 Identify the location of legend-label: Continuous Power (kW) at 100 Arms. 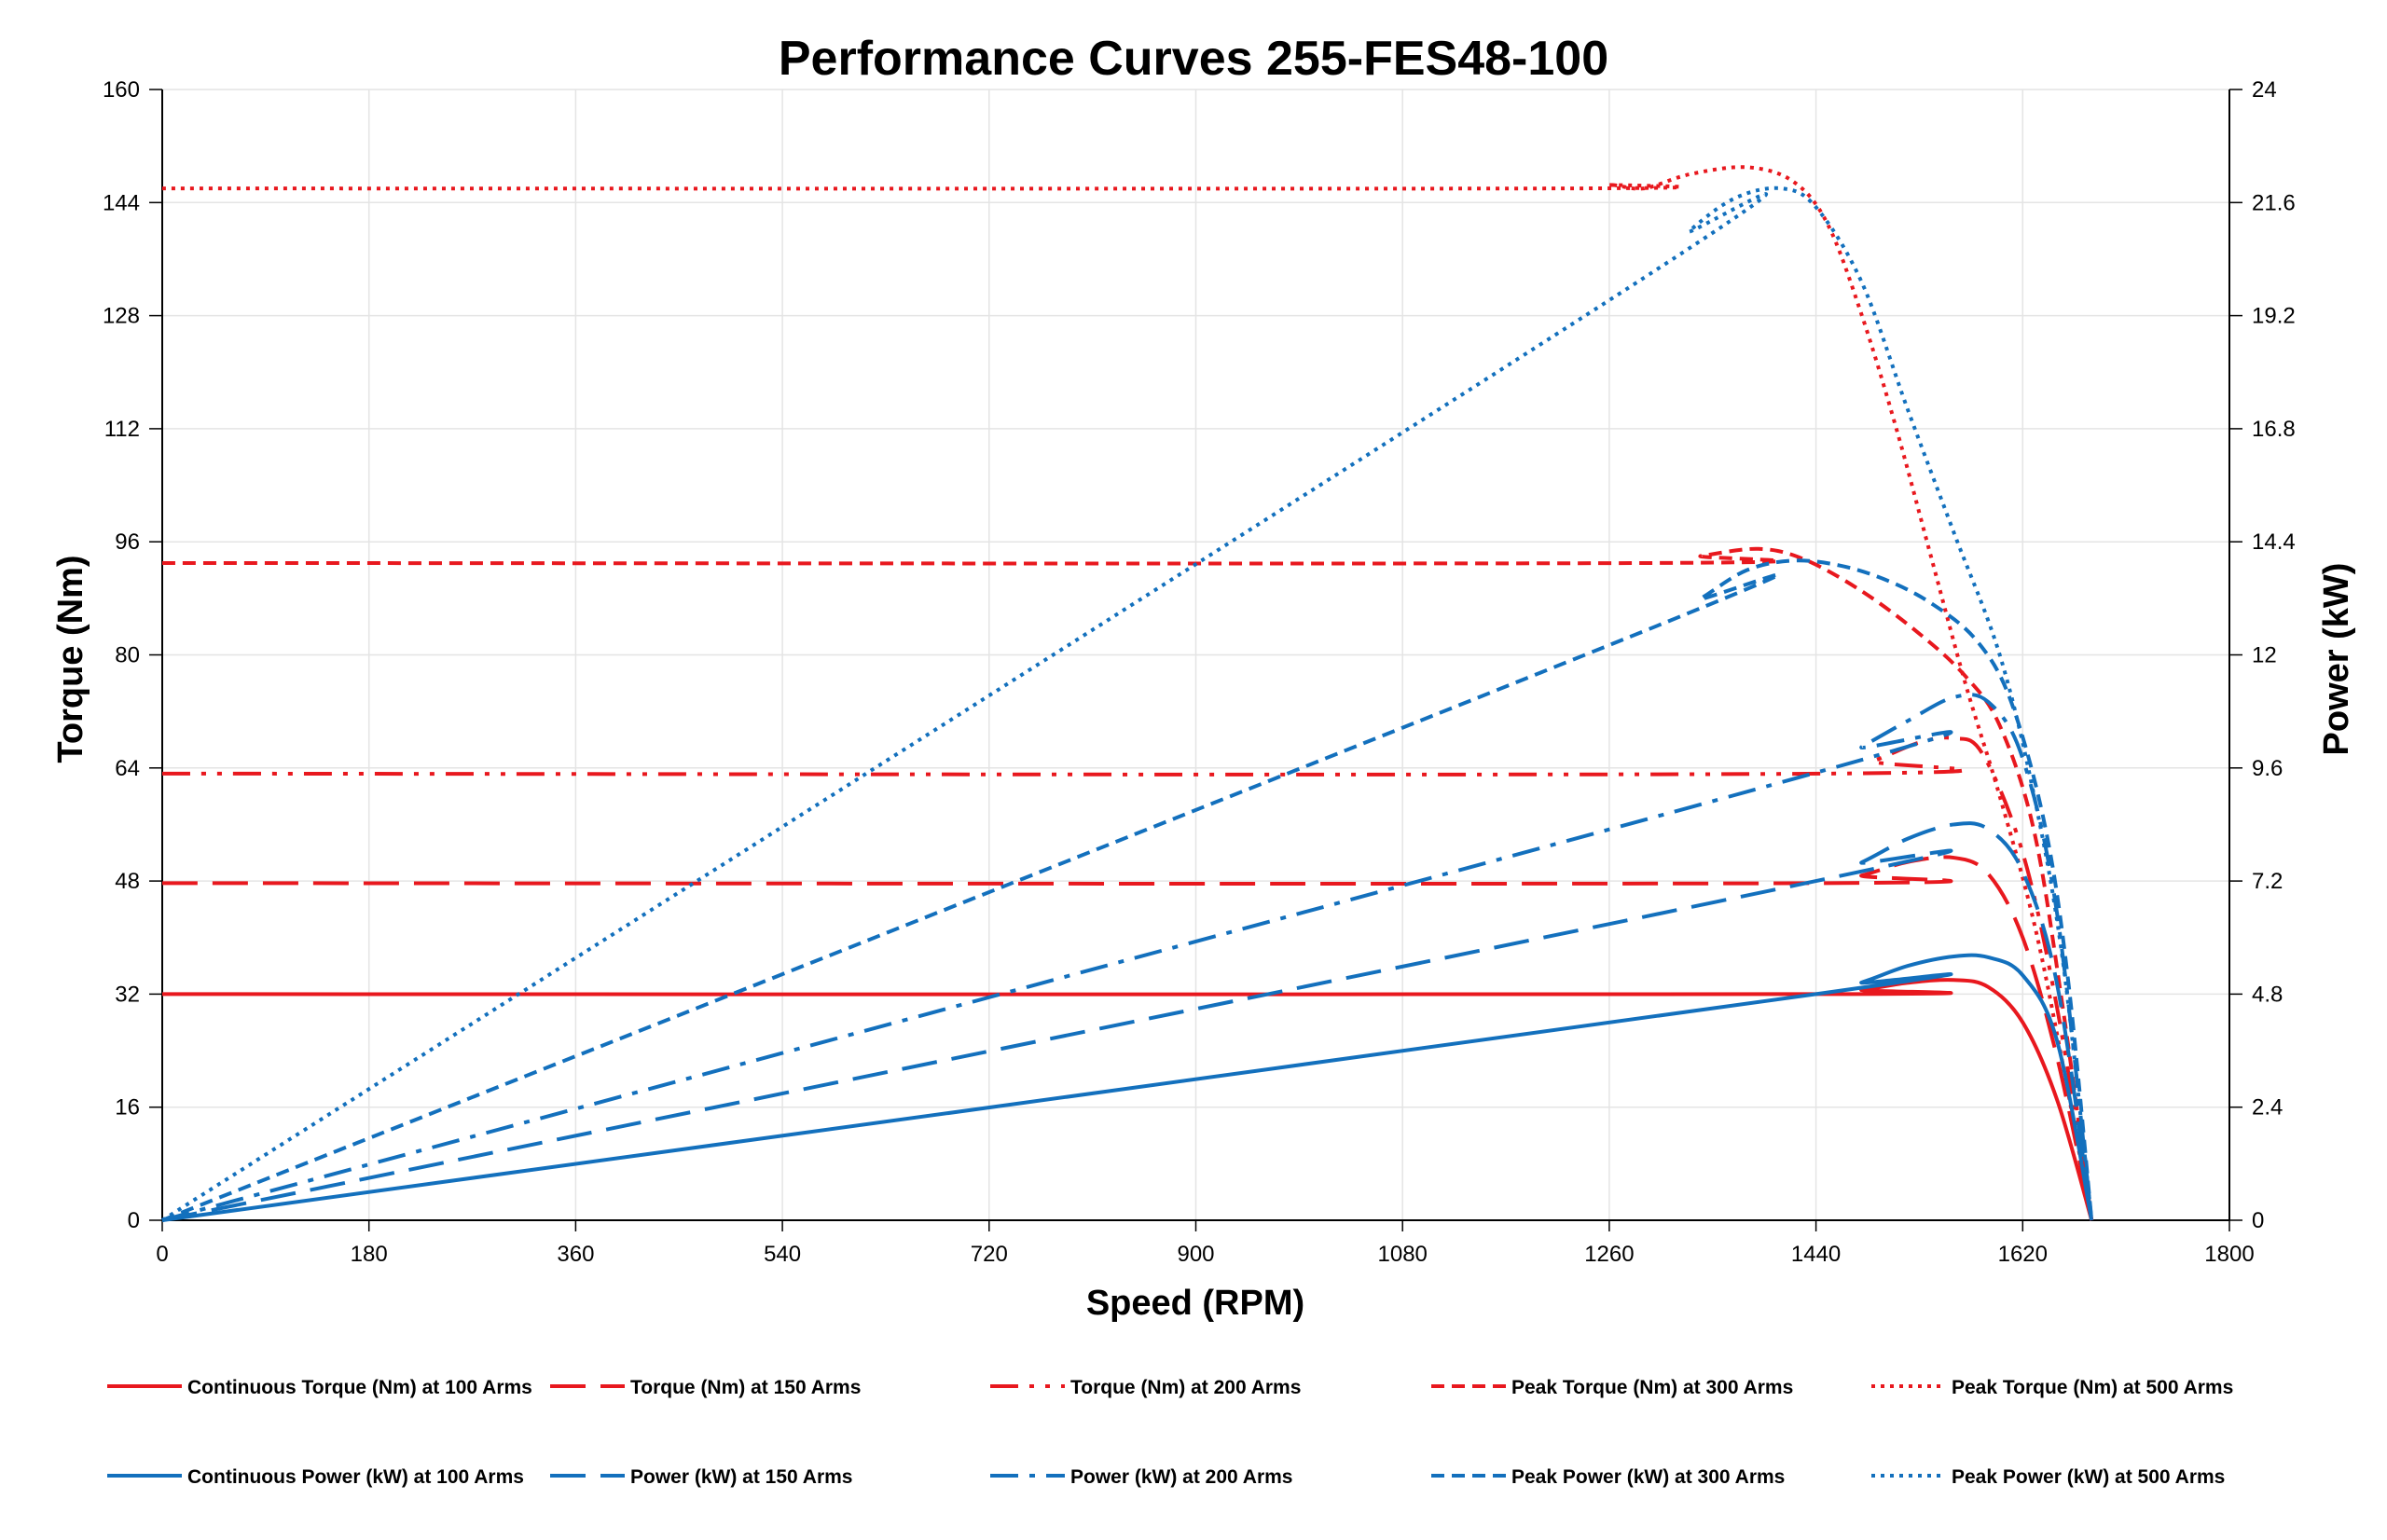
(355, 1477).